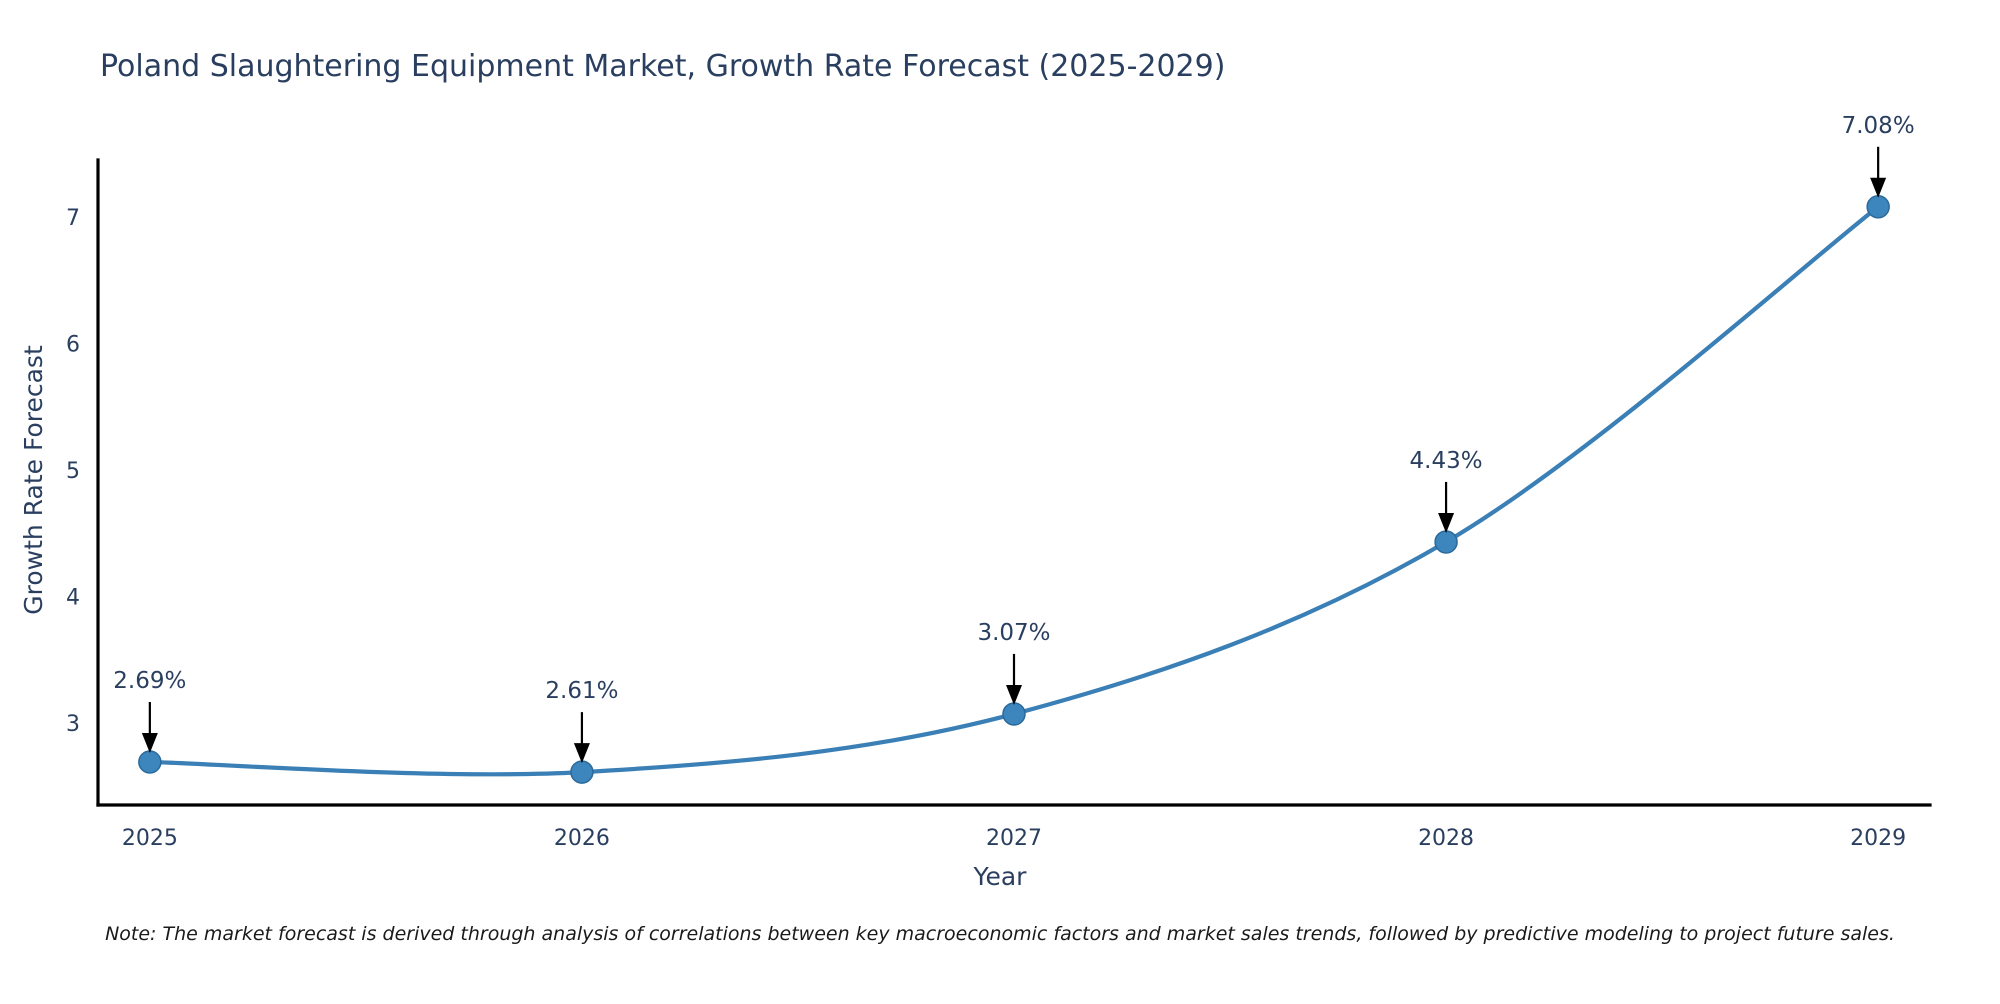 This screenshot has width=2000, height=1004. I want to click on data-point-label: 4.43%, so click(1446, 461).